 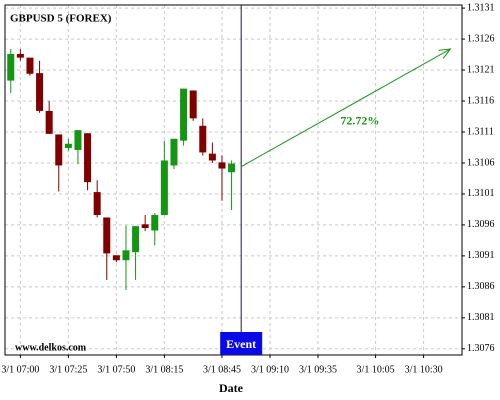 What do you see at coordinates (481, 7) in the screenshot?
I see `y-tick-label: 1.3131` at bounding box center [481, 7].